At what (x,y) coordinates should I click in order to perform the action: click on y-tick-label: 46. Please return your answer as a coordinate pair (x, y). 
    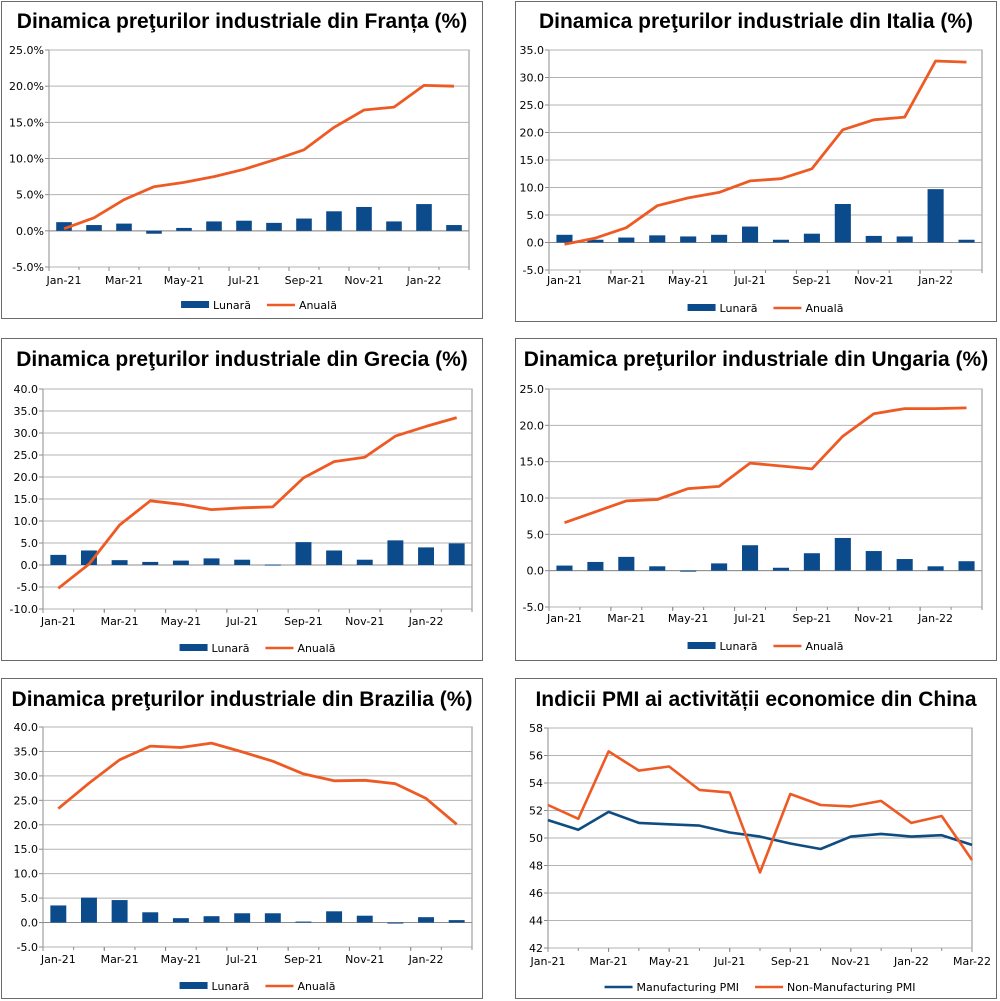
    Looking at the image, I should click on (536, 893).